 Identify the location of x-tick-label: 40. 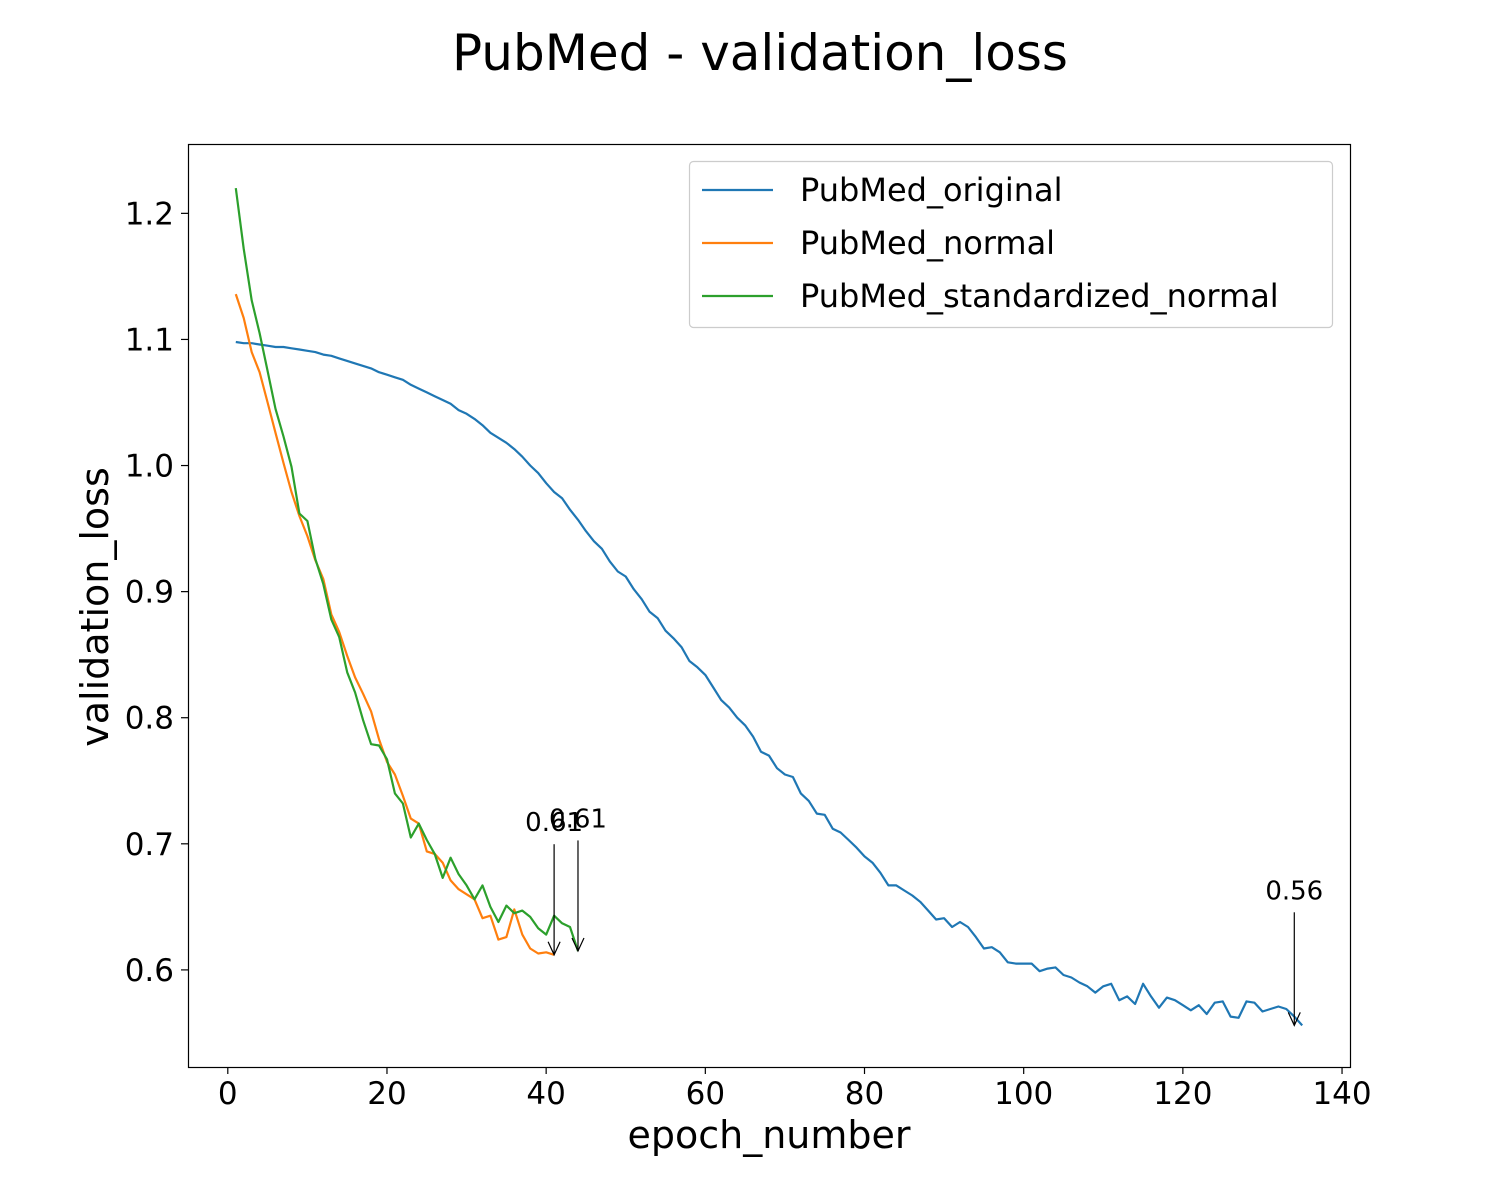
(545, 1094).